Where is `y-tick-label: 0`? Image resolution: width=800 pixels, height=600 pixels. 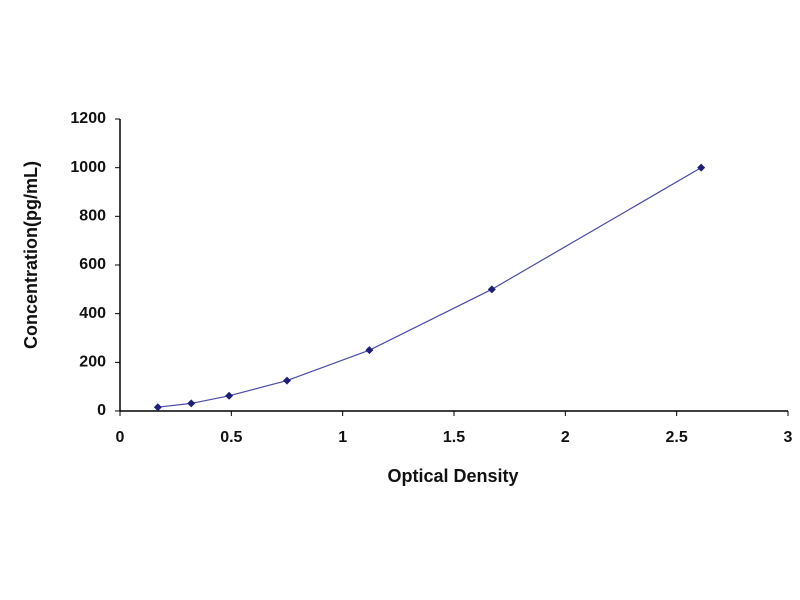
y-tick-label: 0 is located at coordinates (101, 410).